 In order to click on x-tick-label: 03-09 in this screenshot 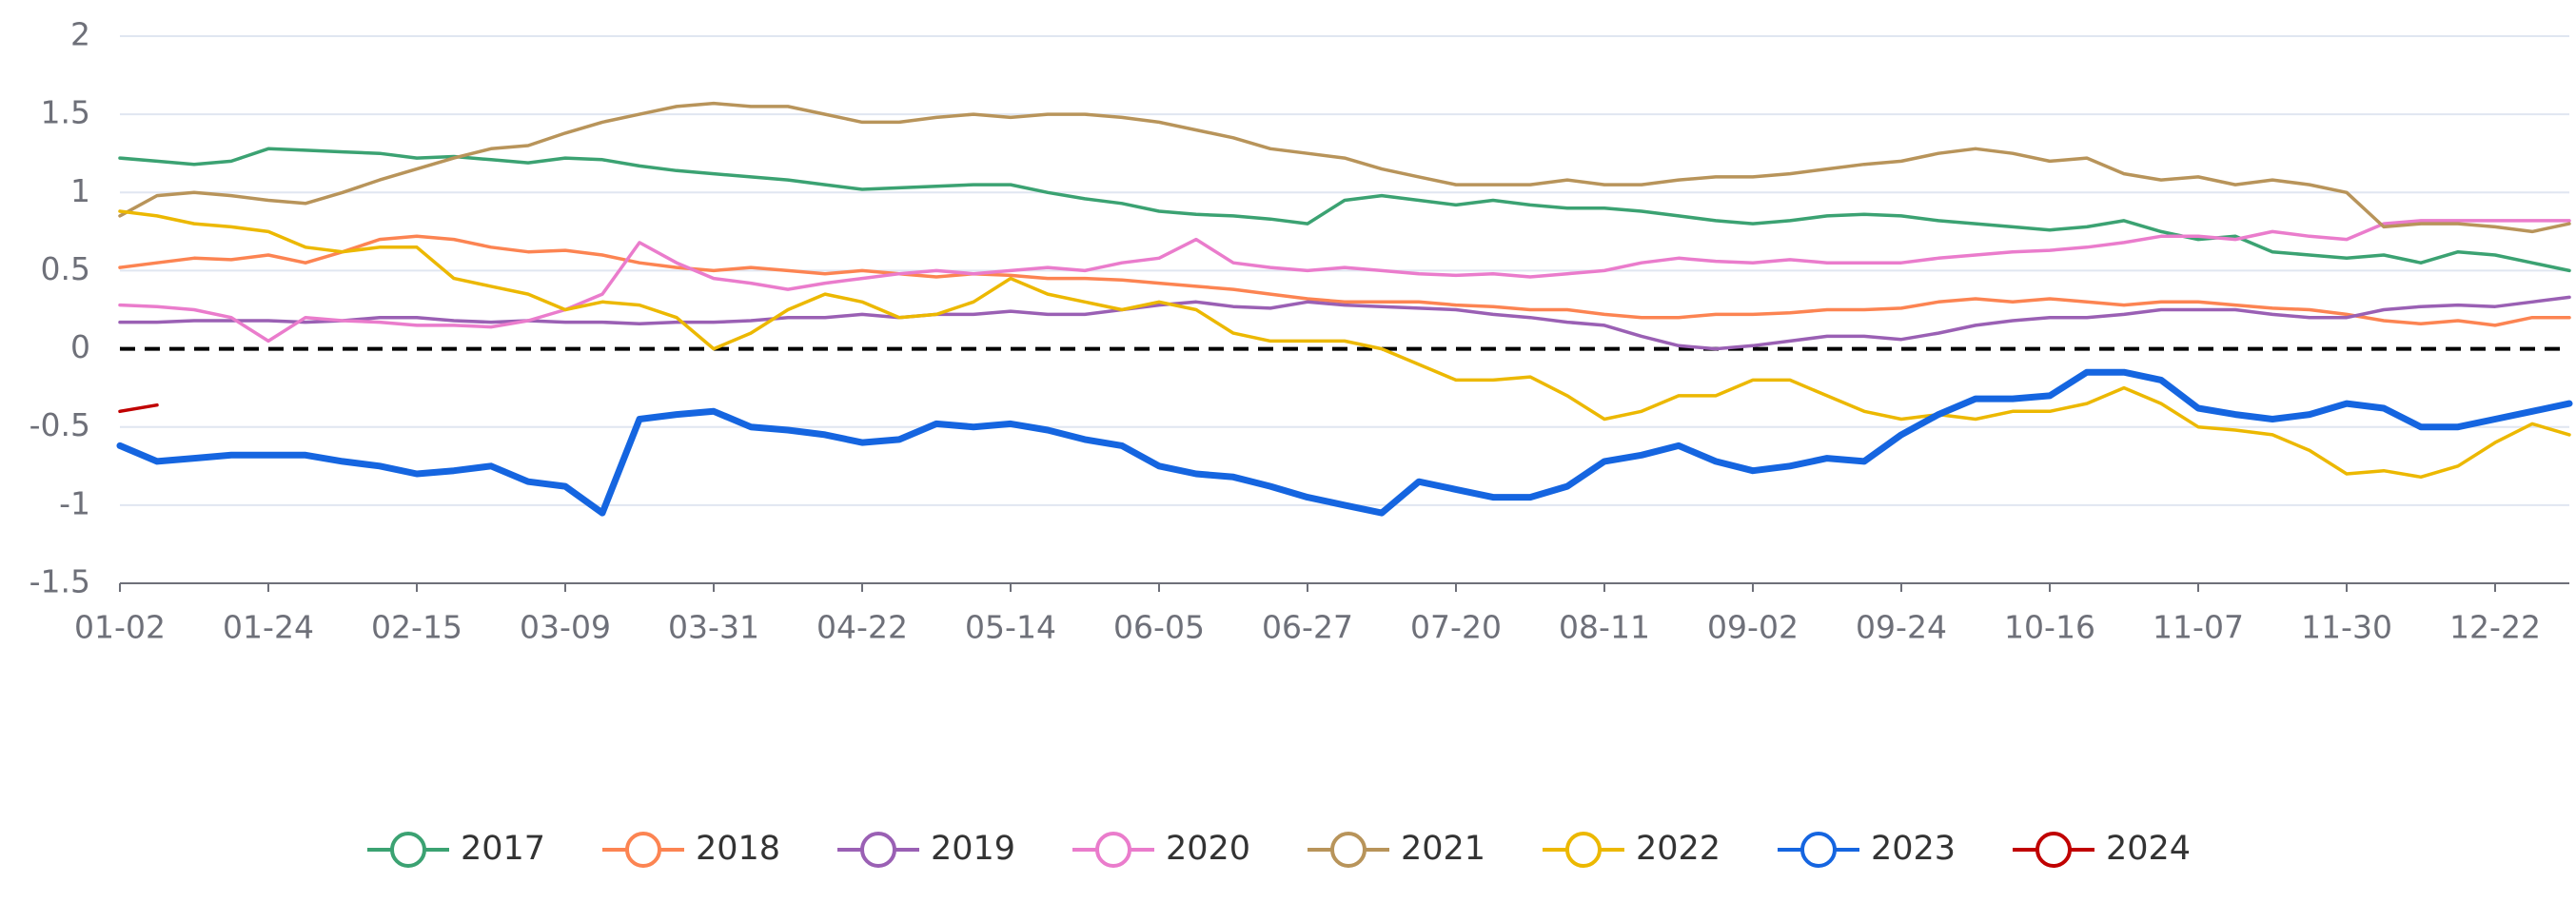, I will do `click(565, 627)`.